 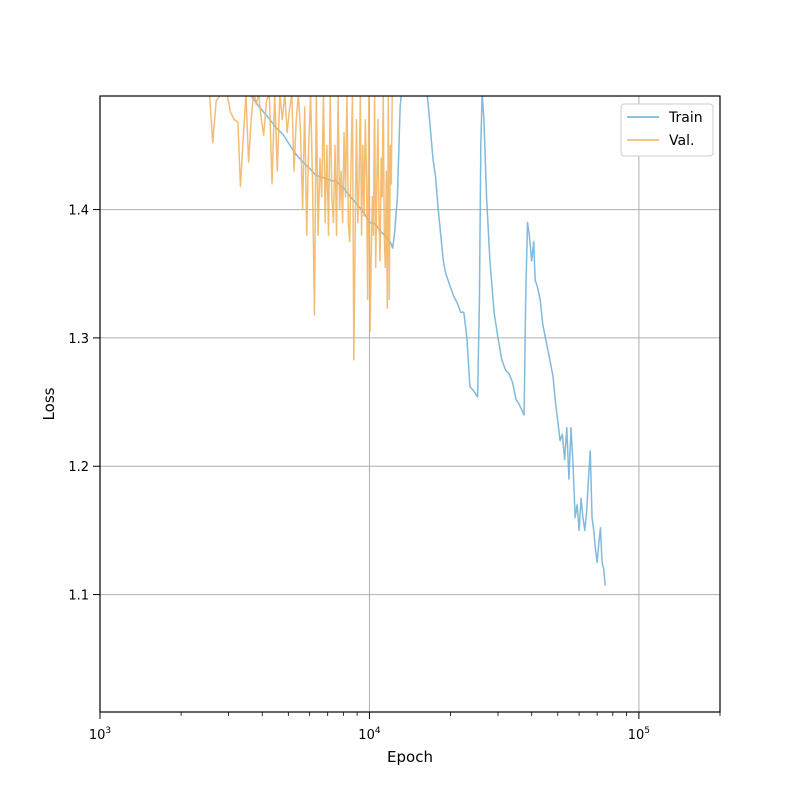 What do you see at coordinates (681, 141) in the screenshot?
I see `legend-label-val: Val.` at bounding box center [681, 141].